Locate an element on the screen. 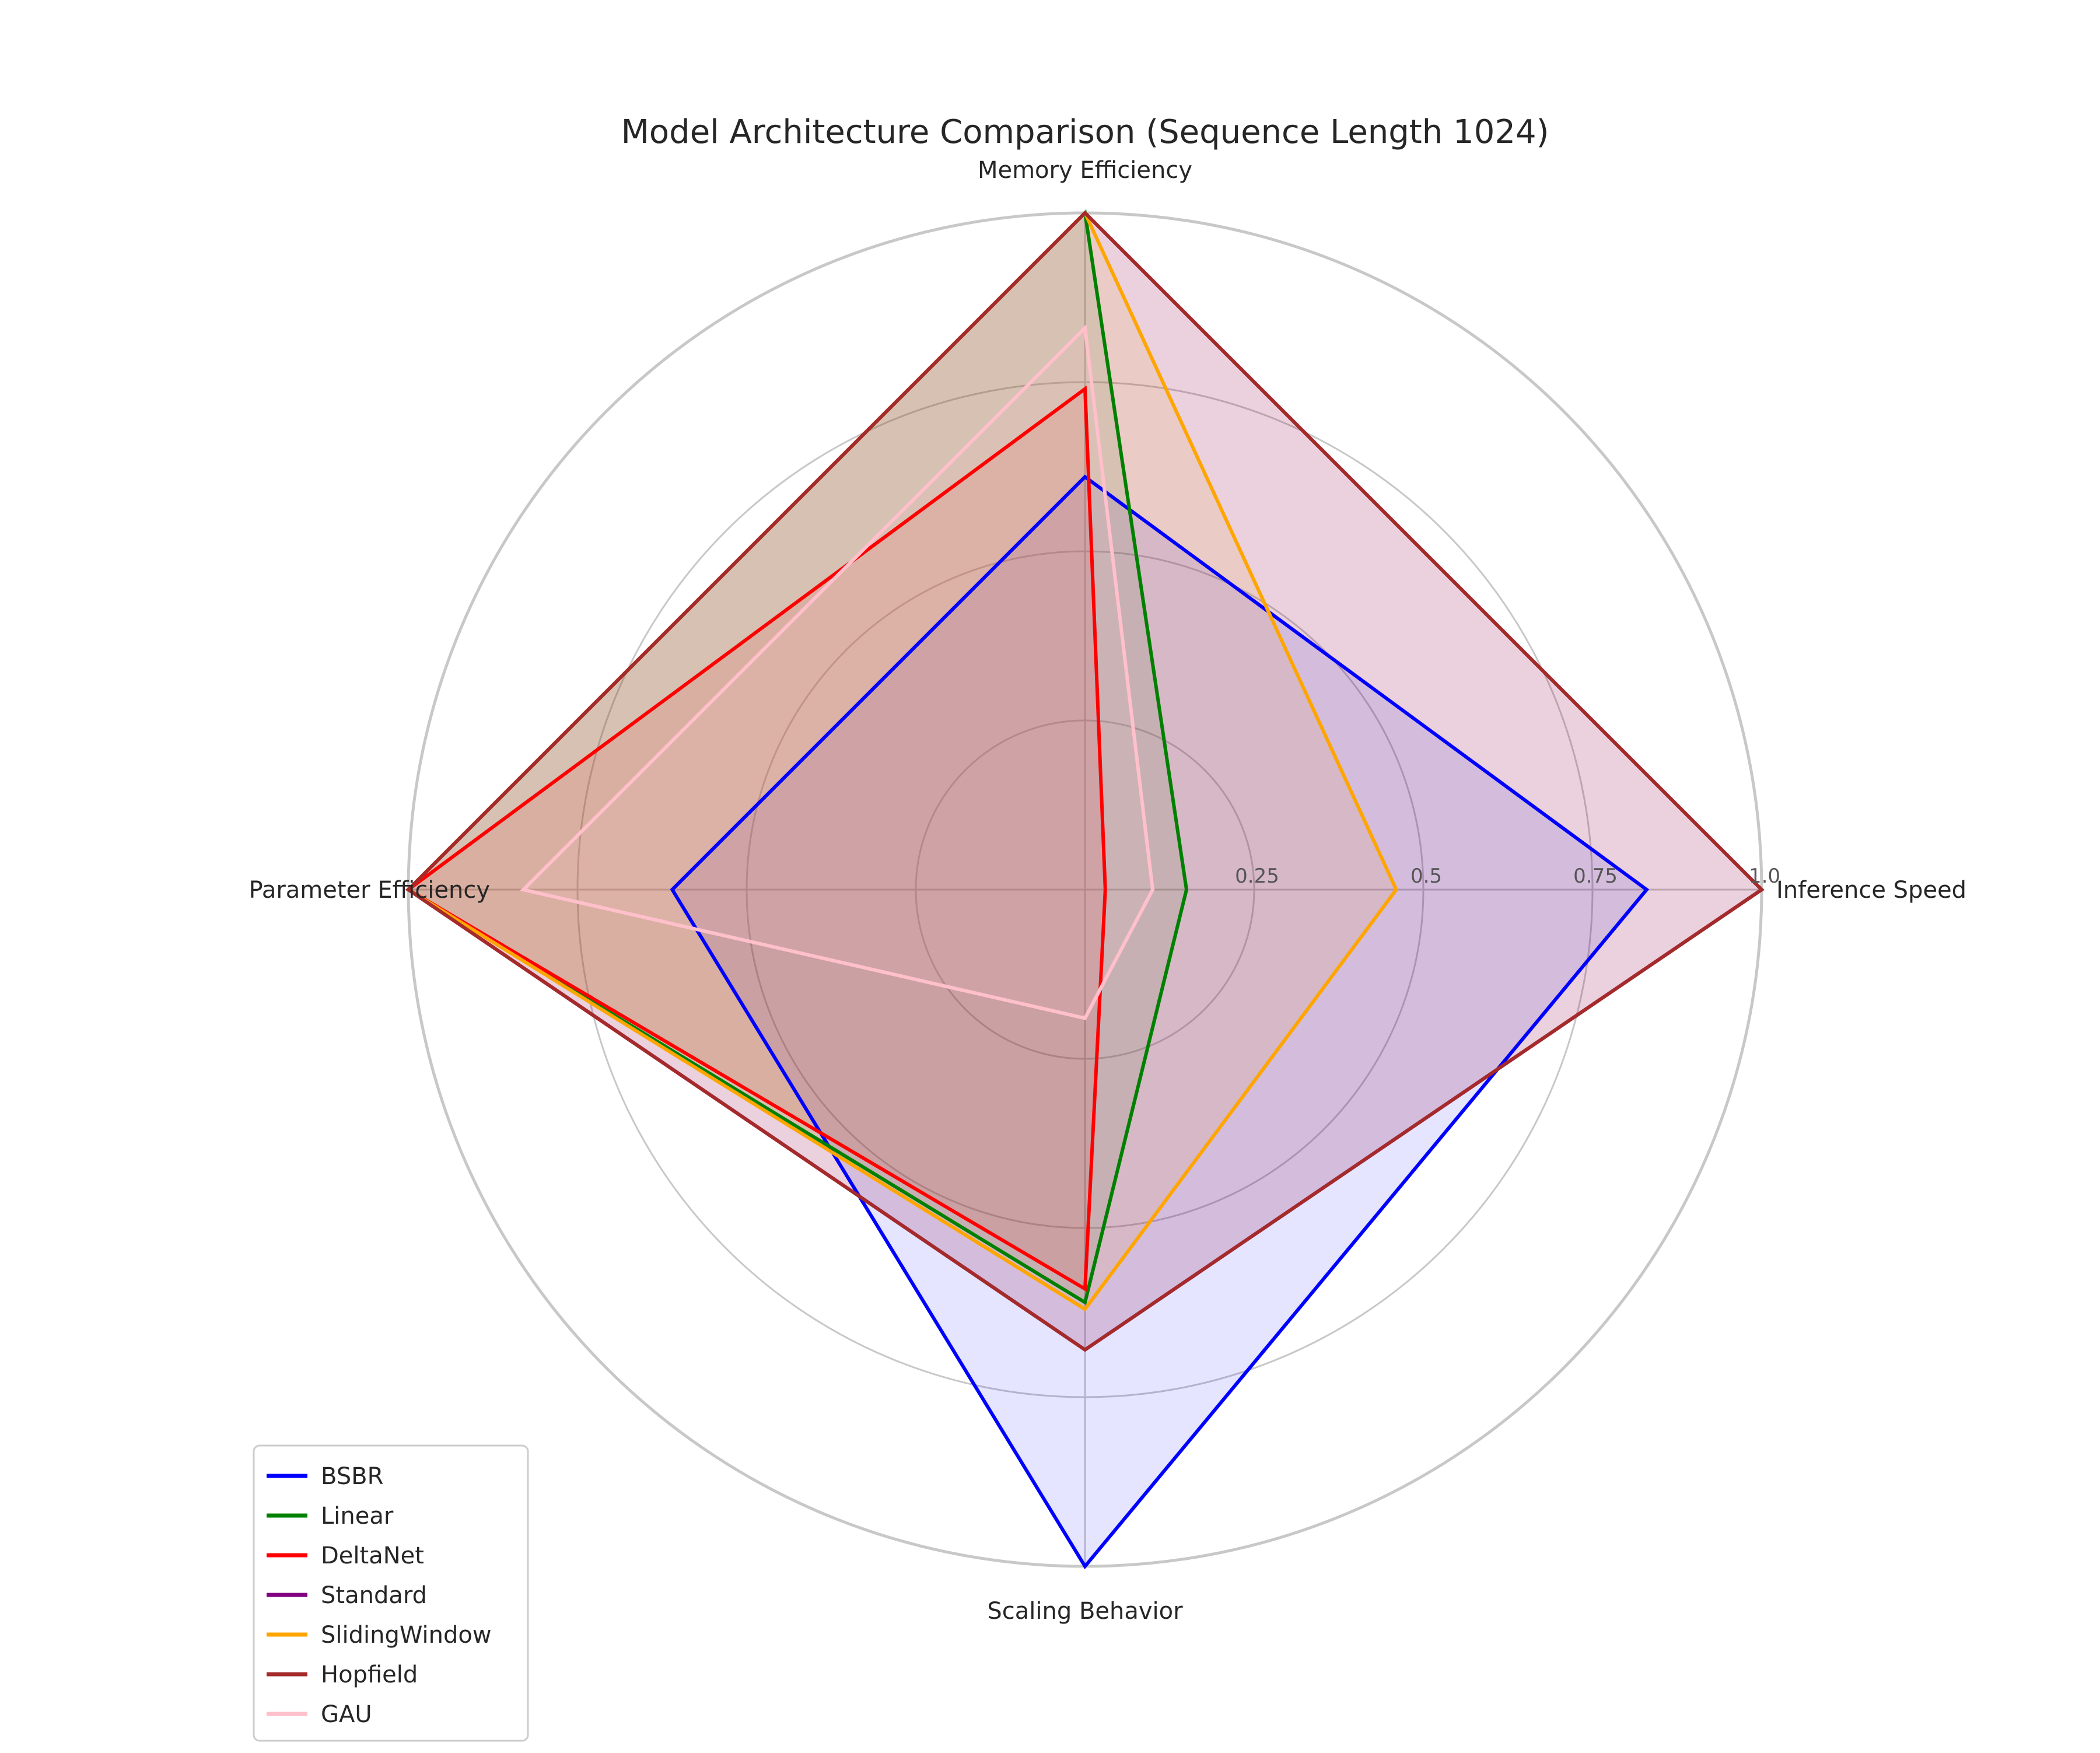  legend-label: BSBR is located at coordinates (352, 1476).